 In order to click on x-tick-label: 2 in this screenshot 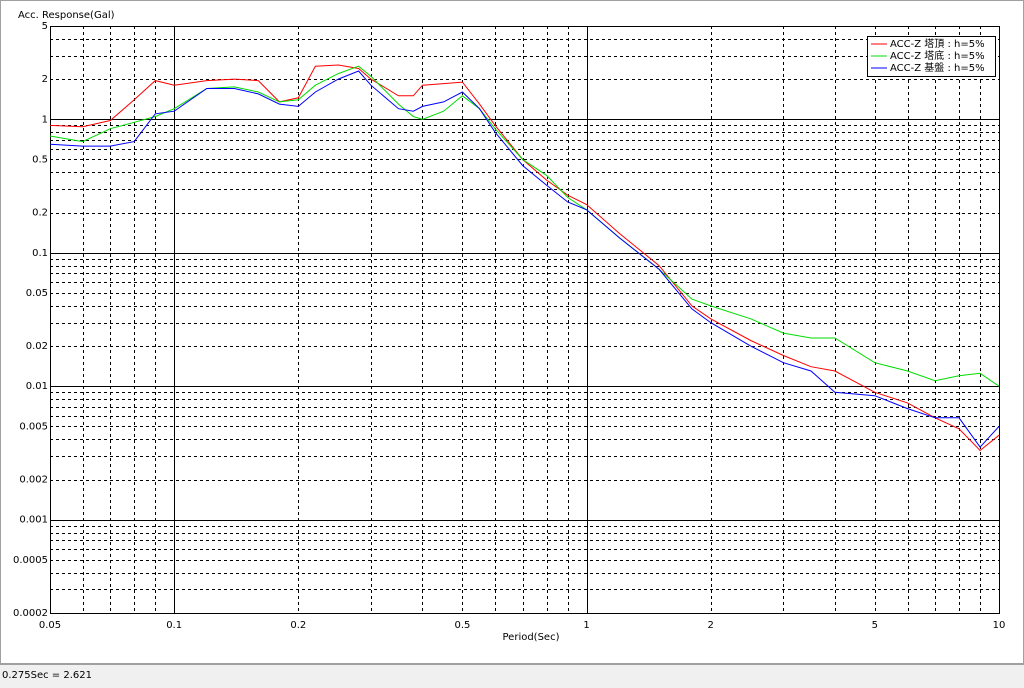, I will do `click(711, 625)`.